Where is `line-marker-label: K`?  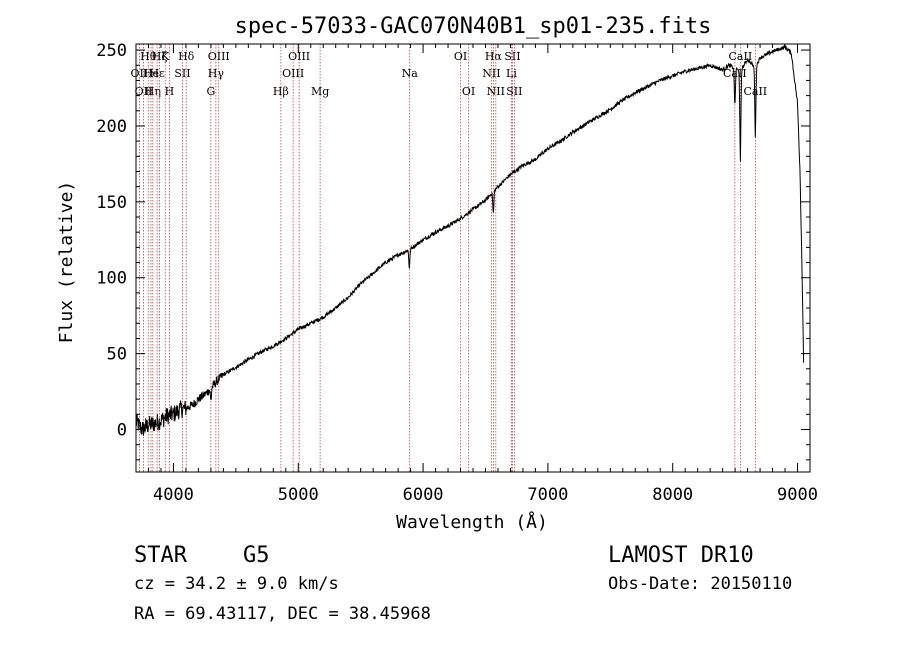
line-marker-label: K is located at coordinates (165, 56).